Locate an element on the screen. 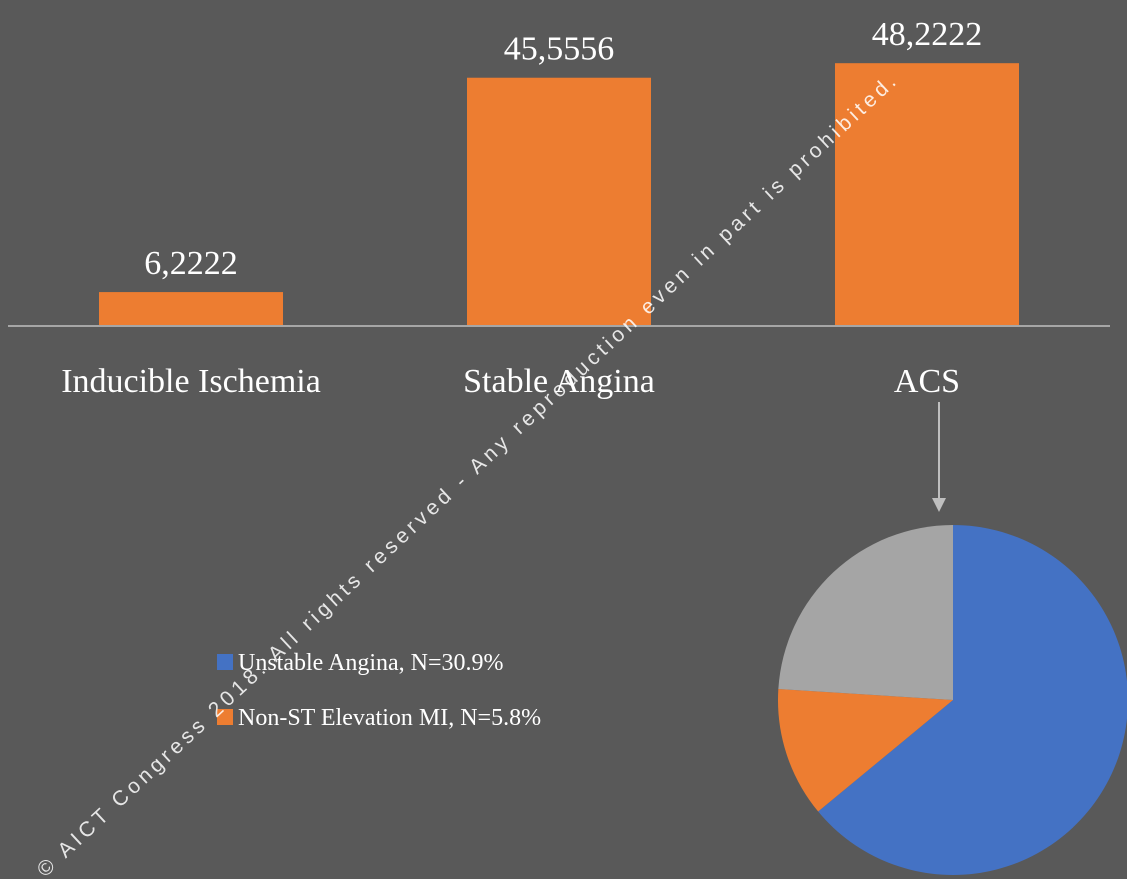 The width and height of the screenshot is (1127, 879). value-label: 45,5556 is located at coordinates (559, 49).